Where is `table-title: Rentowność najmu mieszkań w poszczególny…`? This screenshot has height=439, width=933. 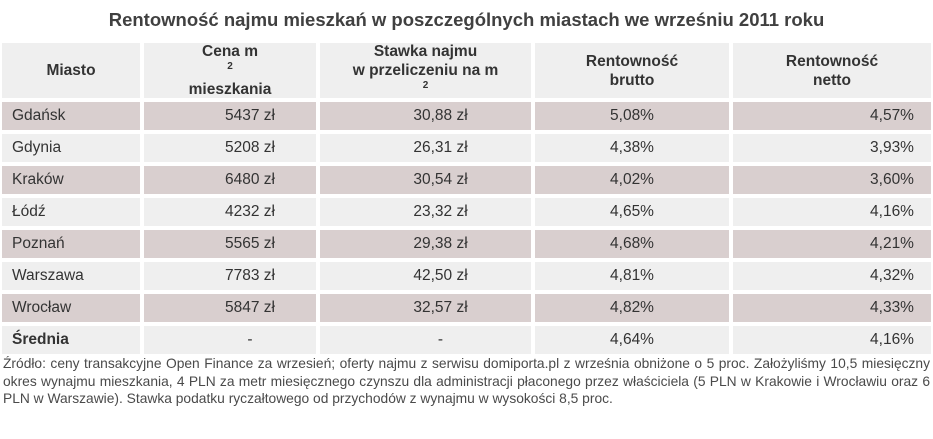 table-title: Rentowność najmu mieszkań w poszczególny… is located at coordinates (466, 19).